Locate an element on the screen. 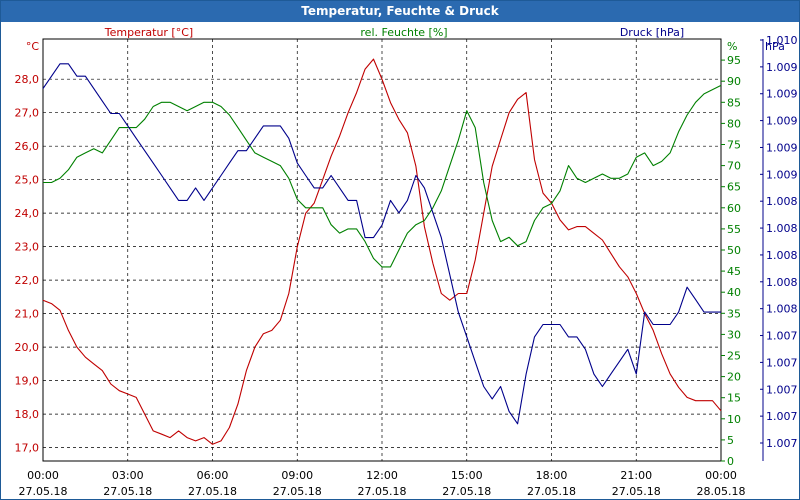 This screenshot has height=500, width=800. x-tick-time: 12:00 is located at coordinates (382, 475).